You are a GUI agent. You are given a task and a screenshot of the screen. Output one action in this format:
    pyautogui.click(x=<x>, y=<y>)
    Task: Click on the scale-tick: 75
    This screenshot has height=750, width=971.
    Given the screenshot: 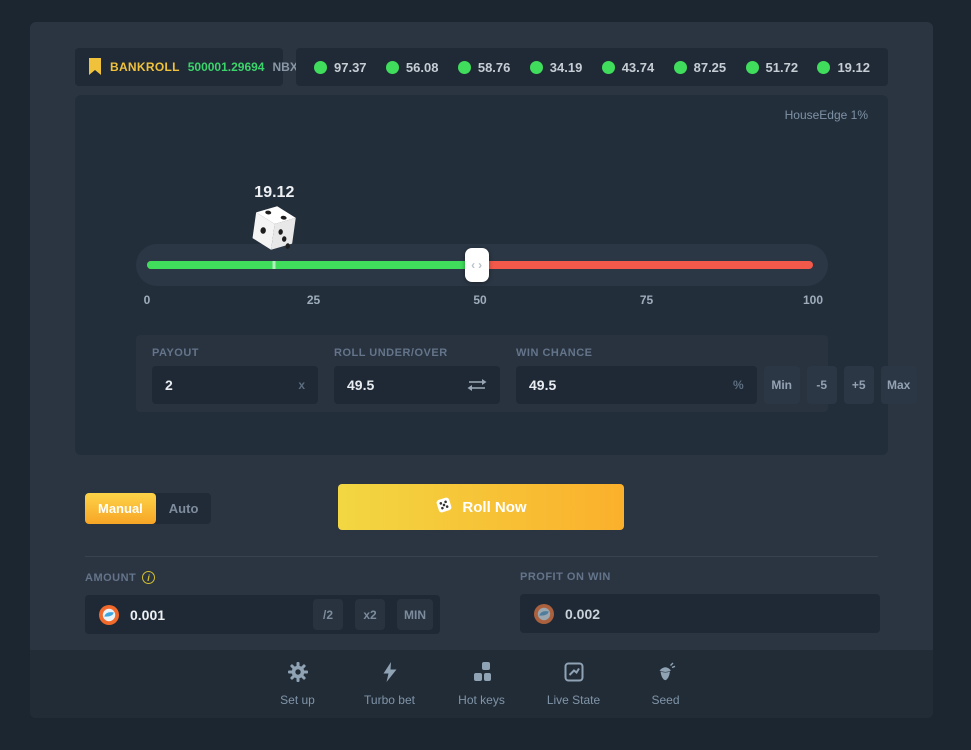 What is the action you would take?
    pyautogui.click(x=646, y=300)
    